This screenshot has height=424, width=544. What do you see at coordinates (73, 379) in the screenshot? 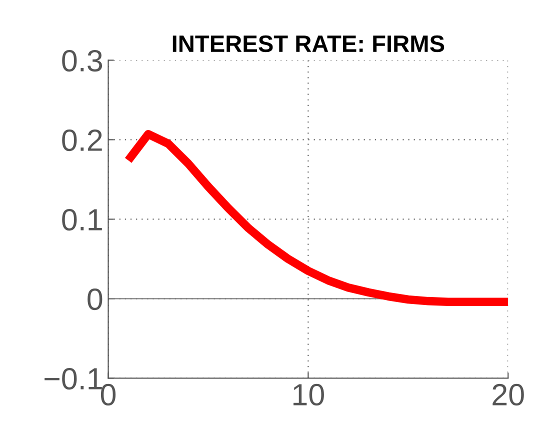
I see `y-tick-label: −0.1` at bounding box center [73, 379].